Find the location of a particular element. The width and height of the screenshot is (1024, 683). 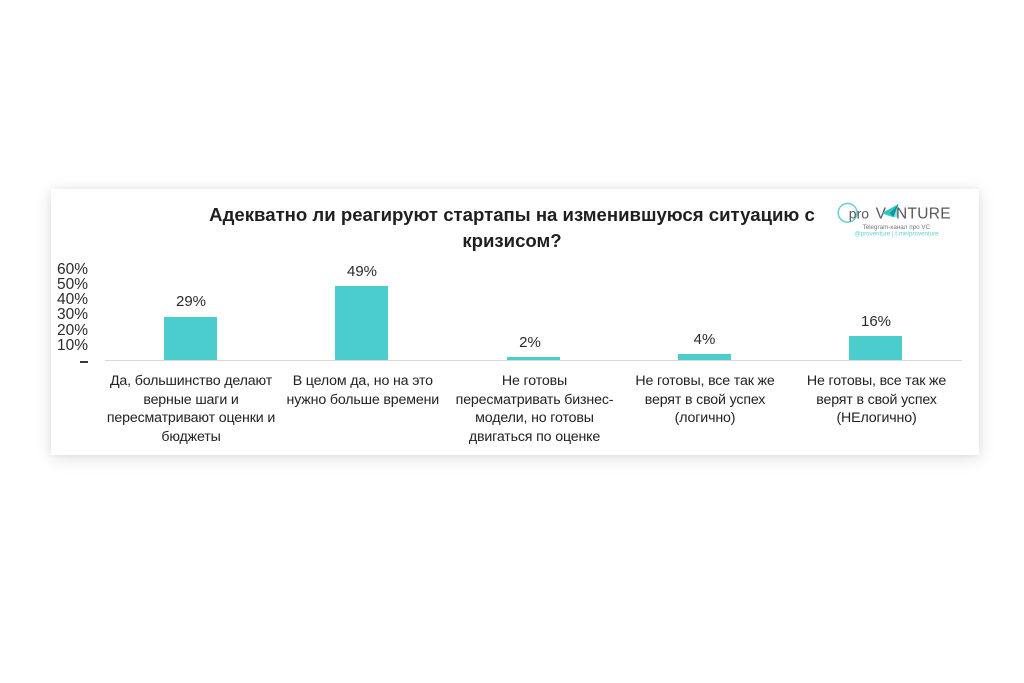

svg-text: Telegram-канал про VC is located at coordinates (896, 227).